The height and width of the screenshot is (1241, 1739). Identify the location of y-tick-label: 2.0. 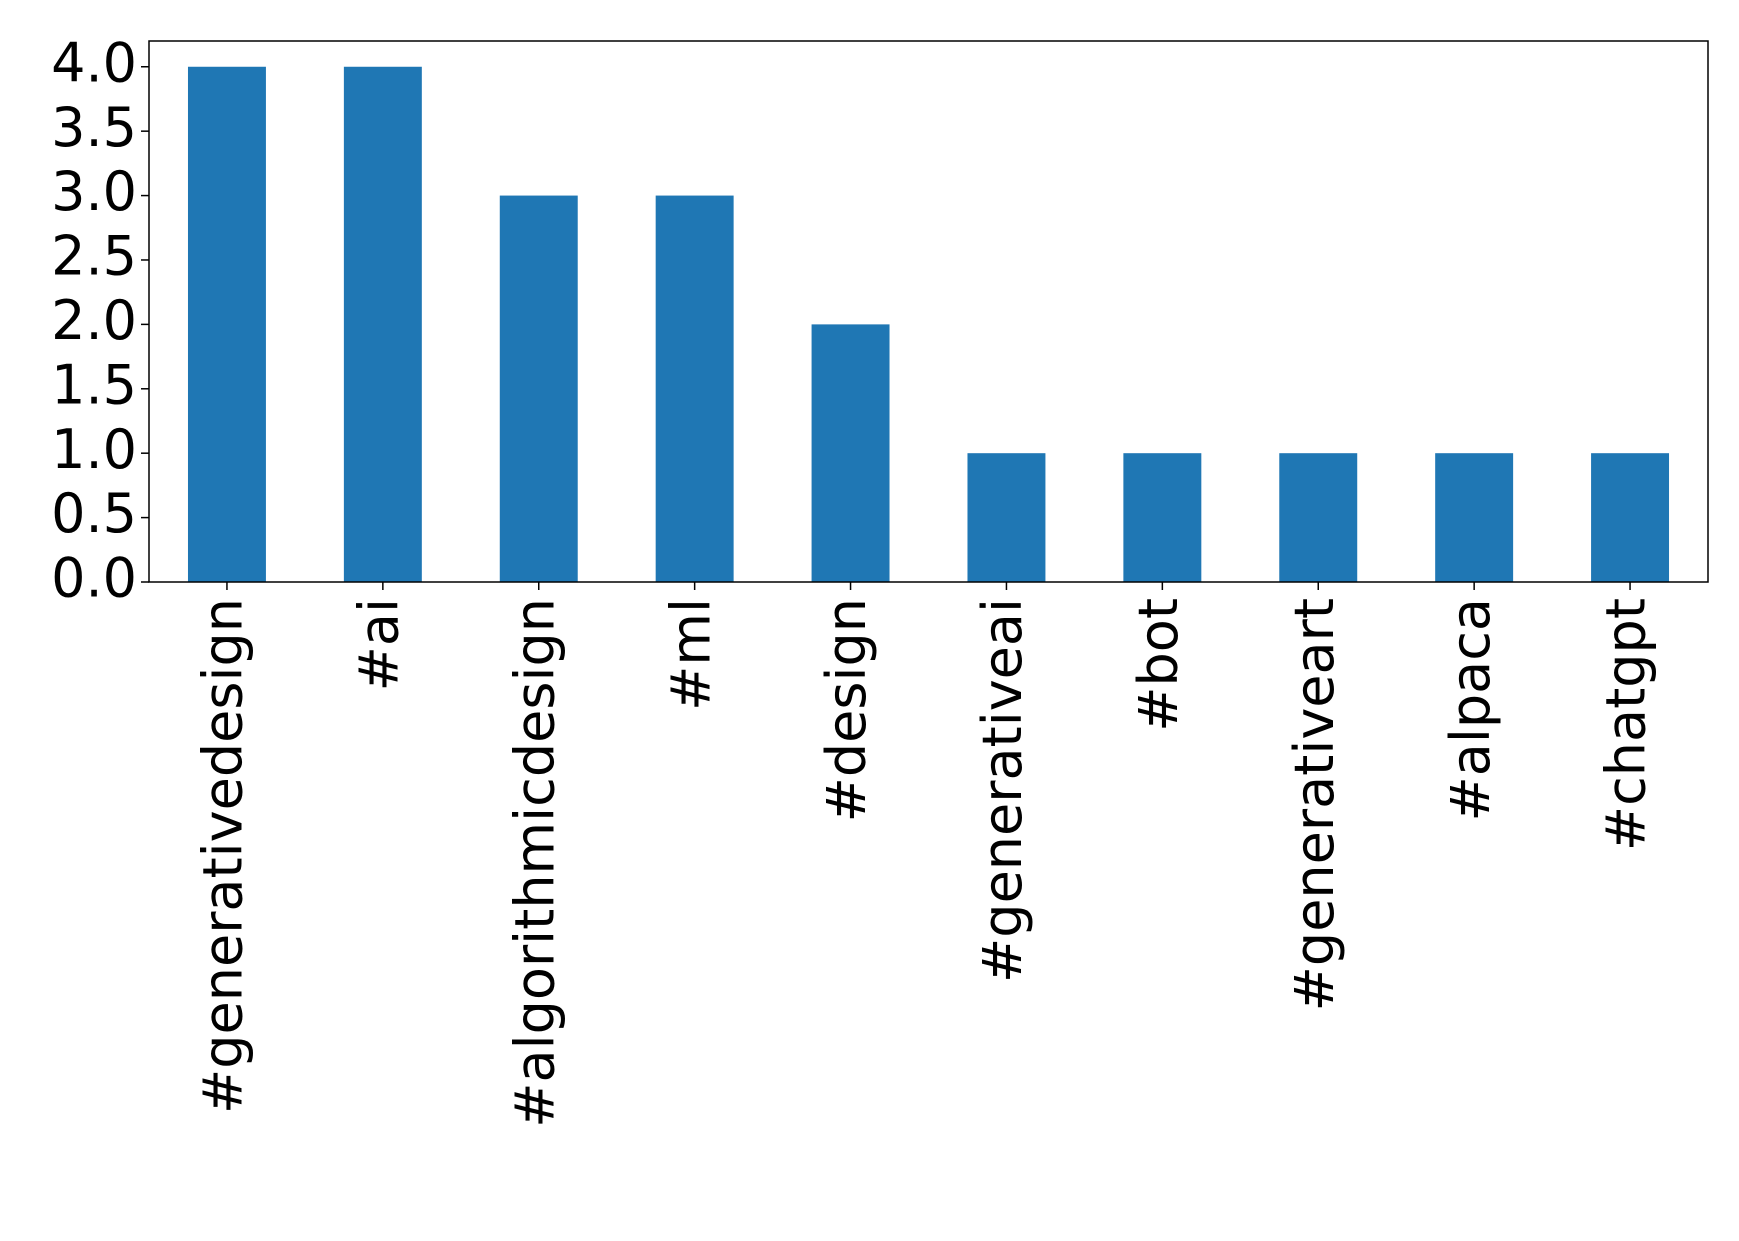
(94, 320).